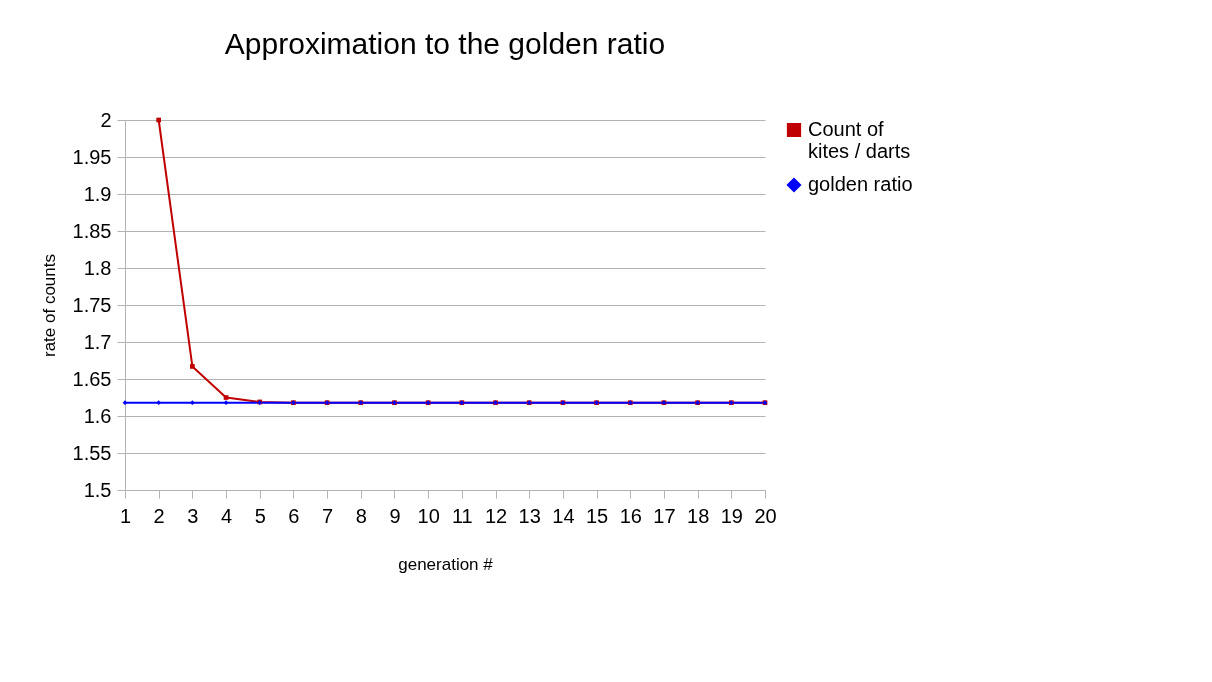 This screenshot has width=1212, height=682. Describe the element at coordinates (260, 515) in the screenshot. I see `x-tick-label: 5` at that location.